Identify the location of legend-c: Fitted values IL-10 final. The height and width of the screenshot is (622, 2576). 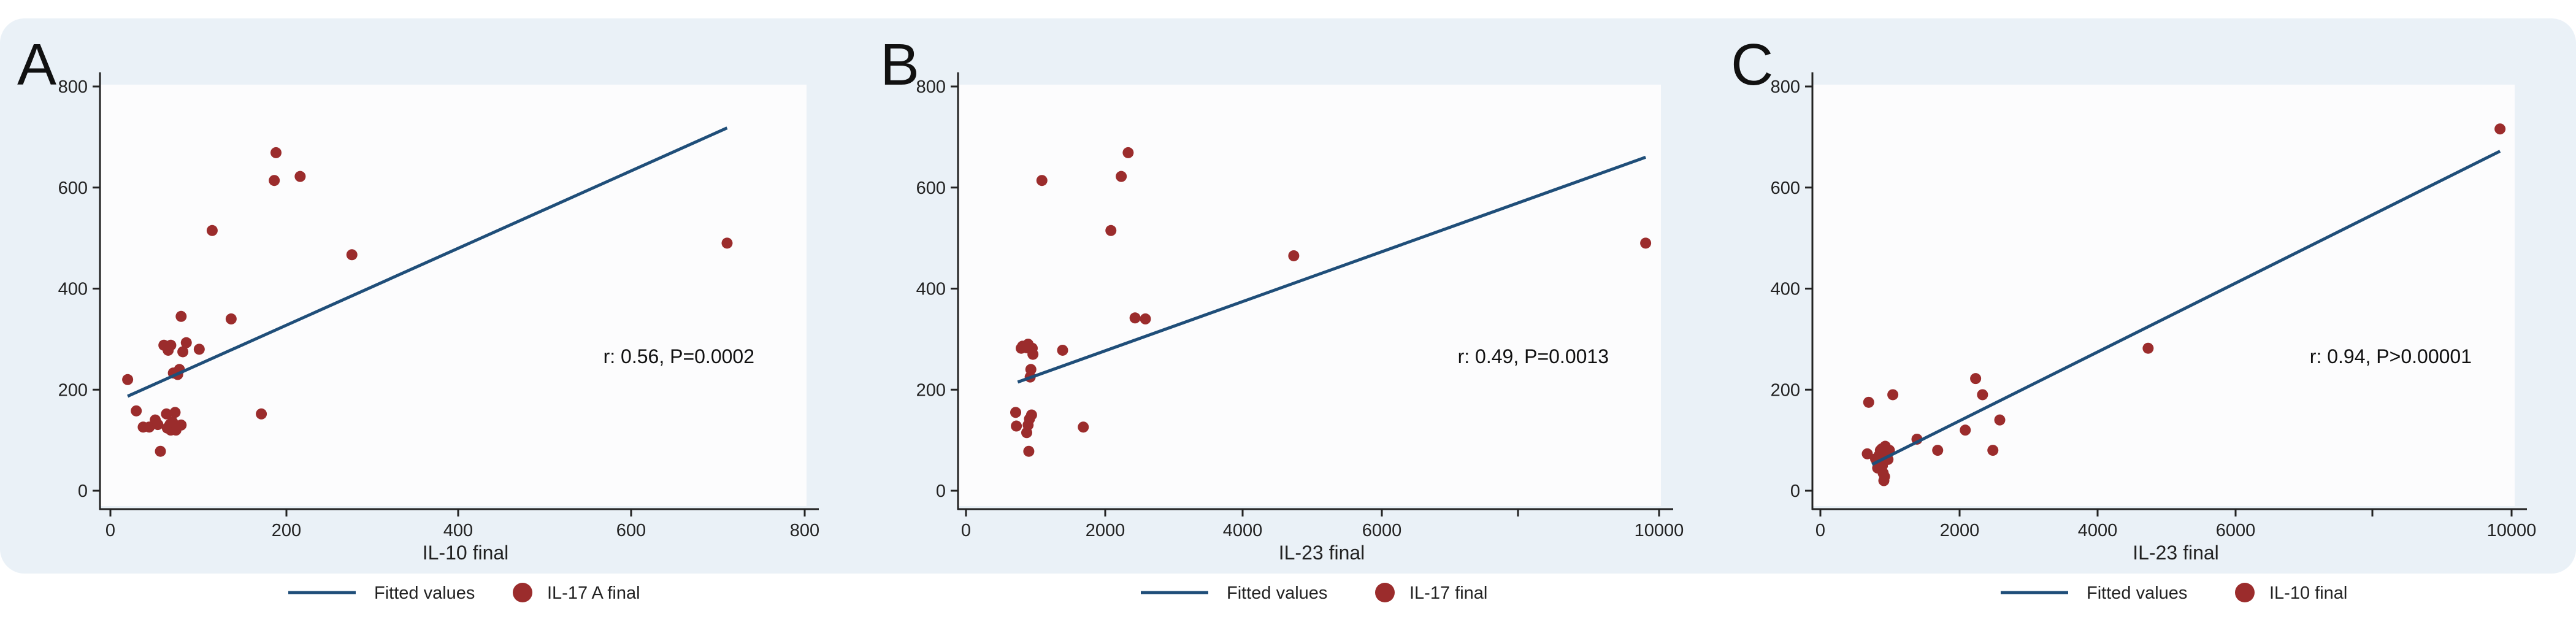
(2174, 593).